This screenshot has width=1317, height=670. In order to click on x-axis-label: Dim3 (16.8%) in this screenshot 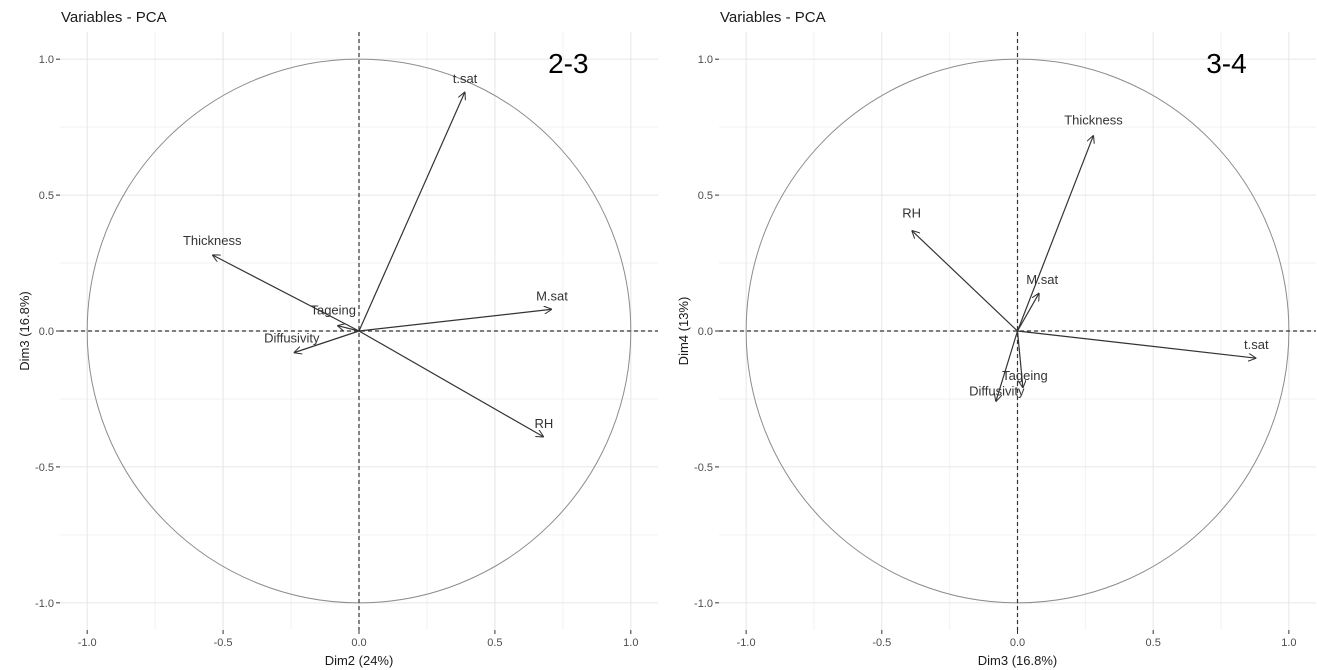, I will do `click(1017, 660)`.